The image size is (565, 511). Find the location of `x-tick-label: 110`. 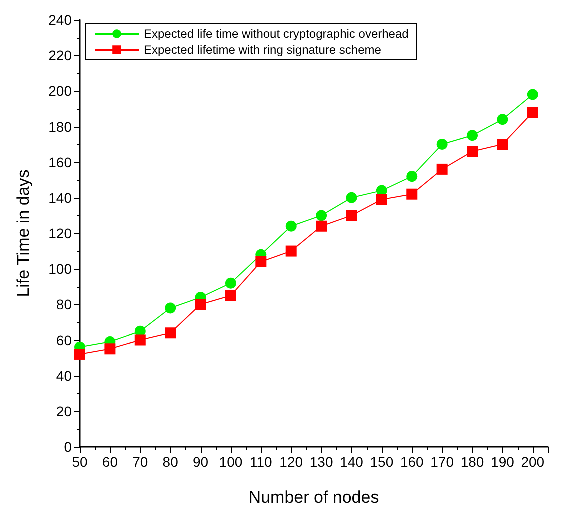

x-tick-label: 110 is located at coordinates (261, 462).